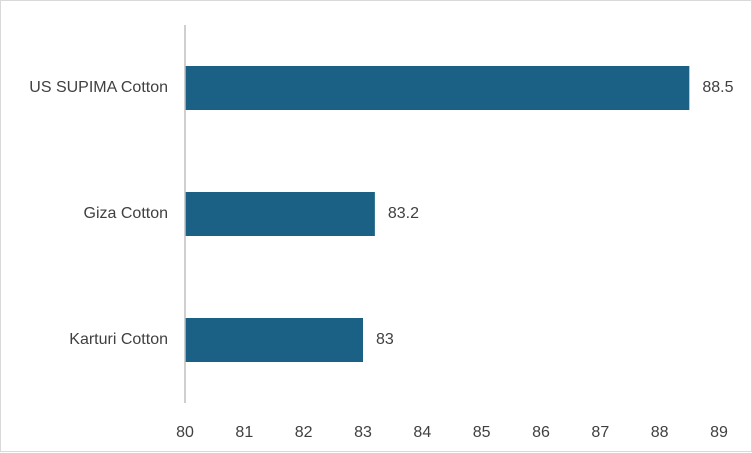 The width and height of the screenshot is (752, 453). Describe the element at coordinates (363, 432) in the screenshot. I see `x-tick-label: 83` at that location.